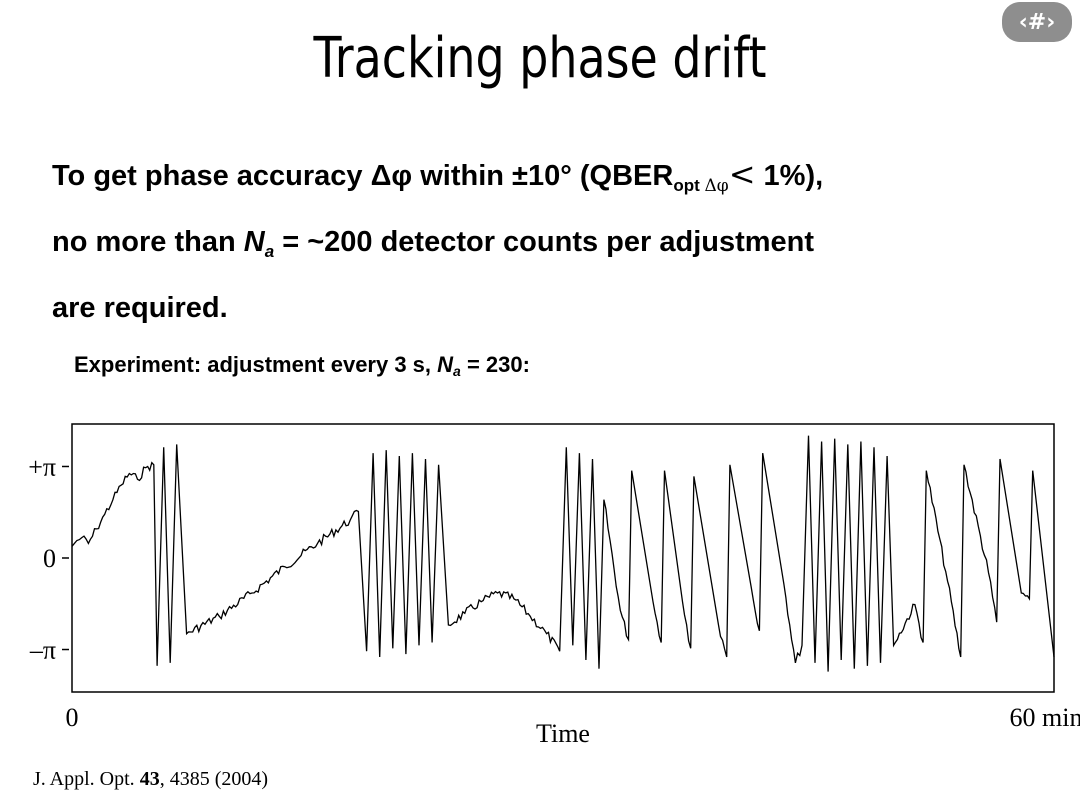  Describe the element at coordinates (563, 733) in the screenshot. I see `x-axis-label: Time` at that location.